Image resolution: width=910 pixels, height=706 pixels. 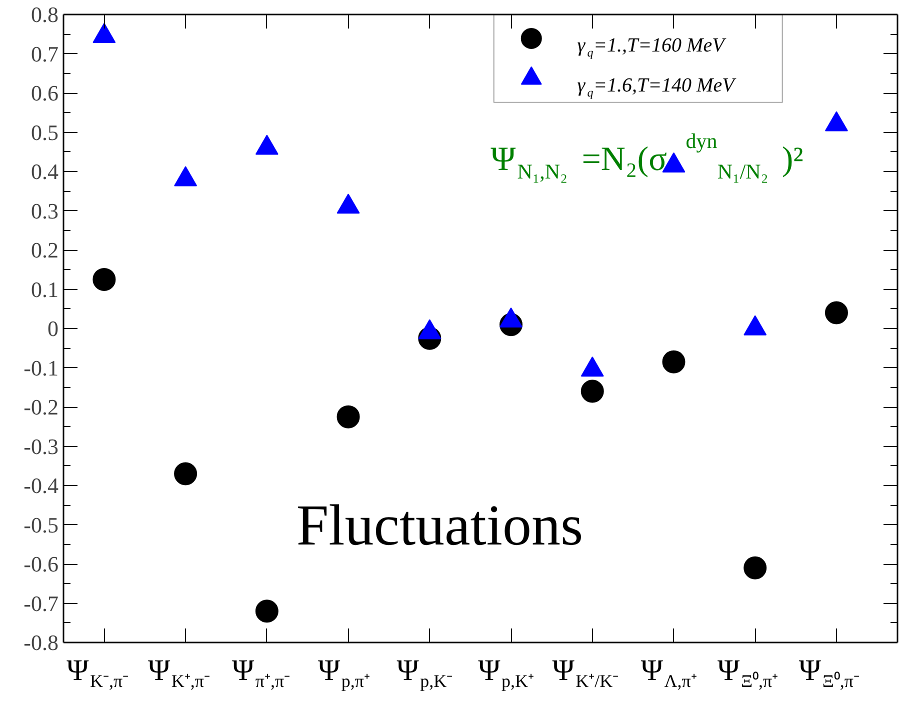 What do you see at coordinates (44, 14) in the screenshot?
I see `y-tick-label: 0.8` at bounding box center [44, 14].